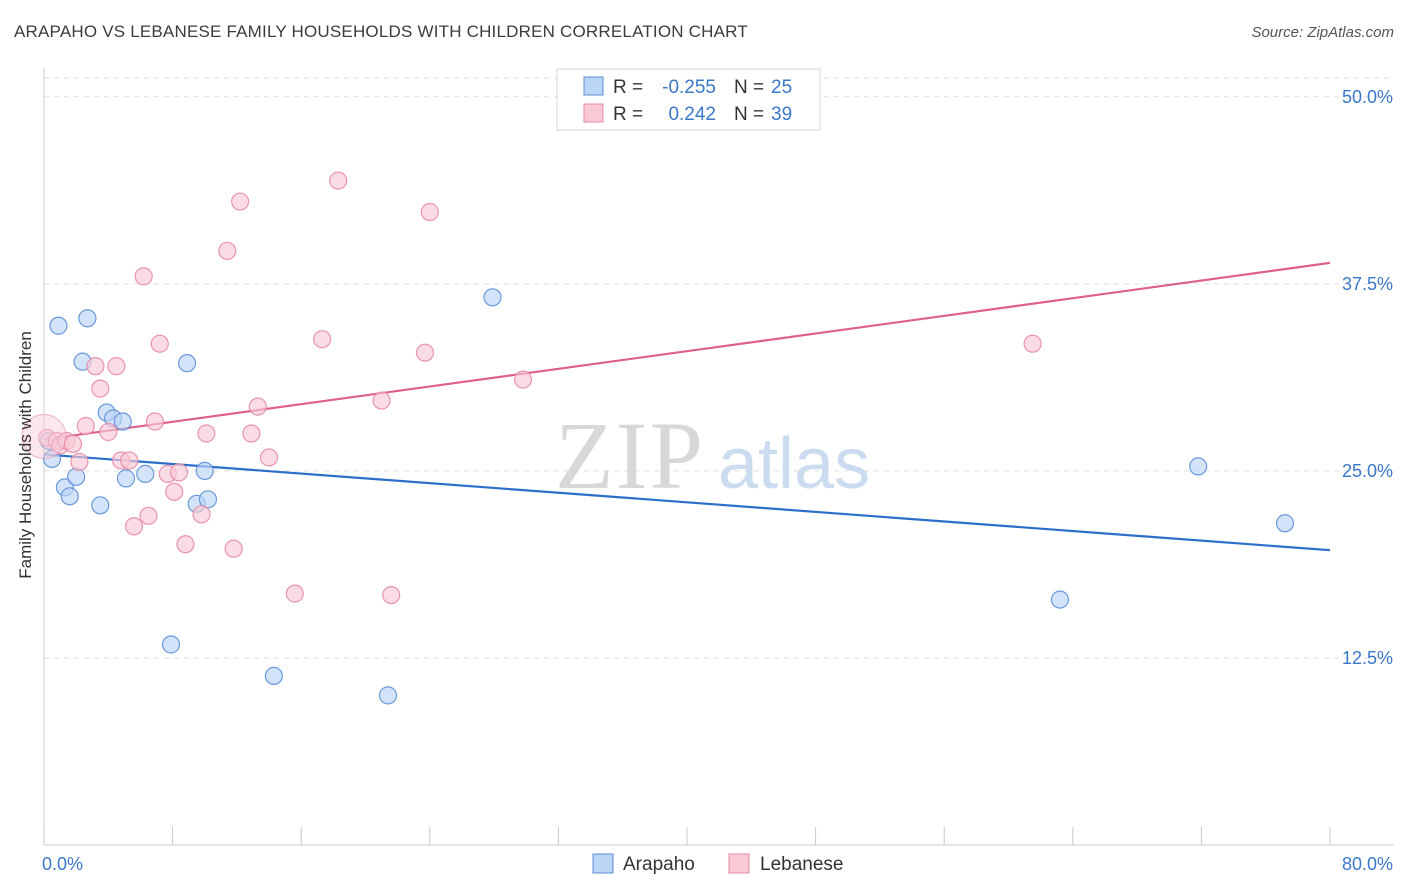 This screenshot has width=1406, height=892. Describe the element at coordinates (628, 87) in the screenshot. I see `r-label-1: R =` at that location.